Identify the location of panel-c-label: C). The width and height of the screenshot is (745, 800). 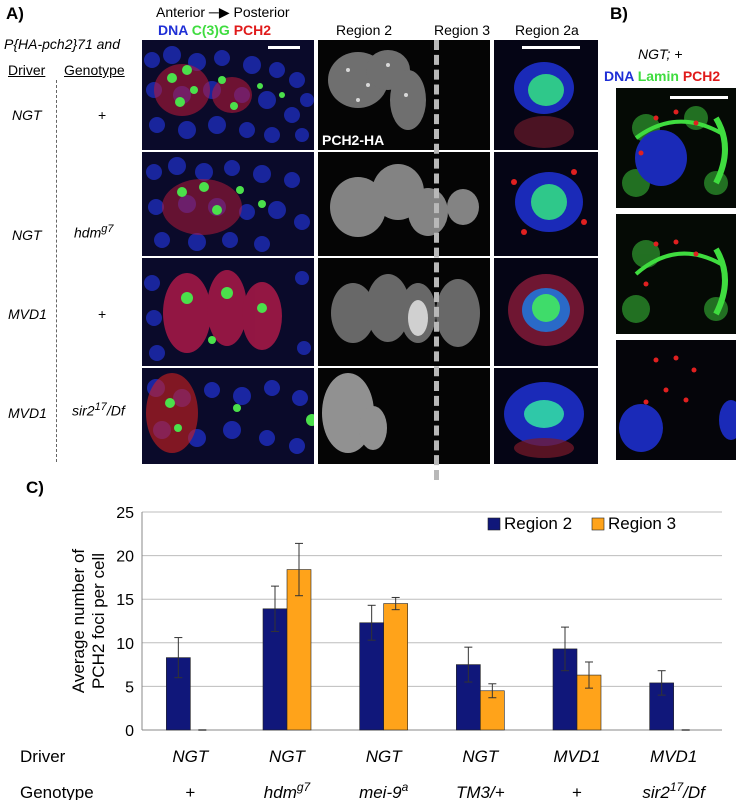
(35, 487).